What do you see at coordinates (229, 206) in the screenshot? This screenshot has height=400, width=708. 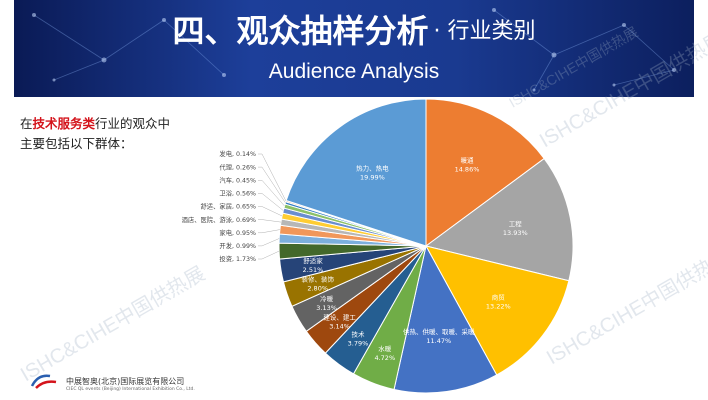 I see `pie-label-outside: 舒适、家居, 0.65%` at bounding box center [229, 206].